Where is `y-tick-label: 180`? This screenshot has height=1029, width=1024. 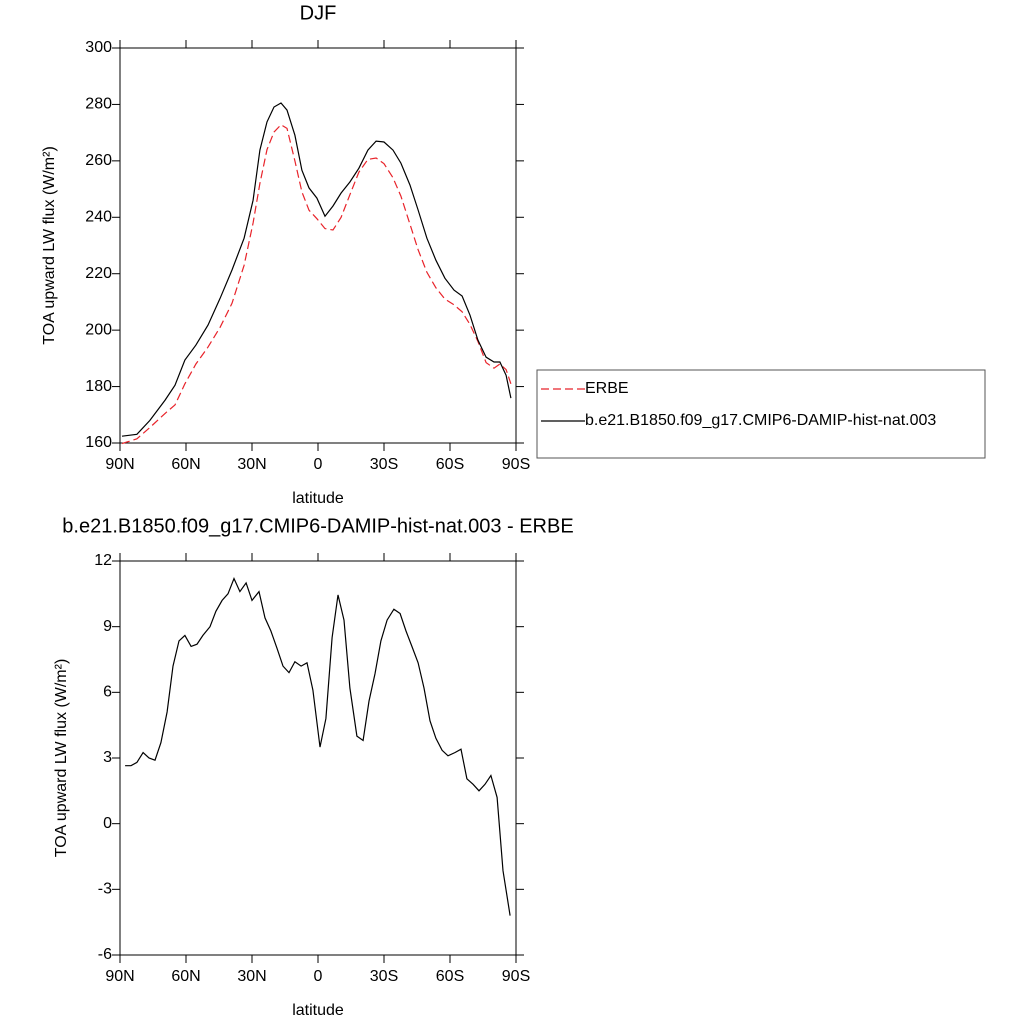
y-tick-label: 180 is located at coordinates (98, 386).